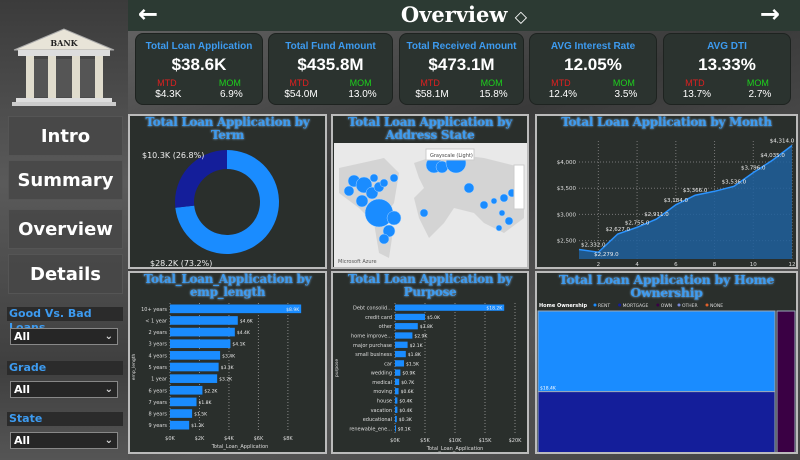 The height and width of the screenshot is (460, 800). I want to click on legend-item: NONE, so click(716, 306).